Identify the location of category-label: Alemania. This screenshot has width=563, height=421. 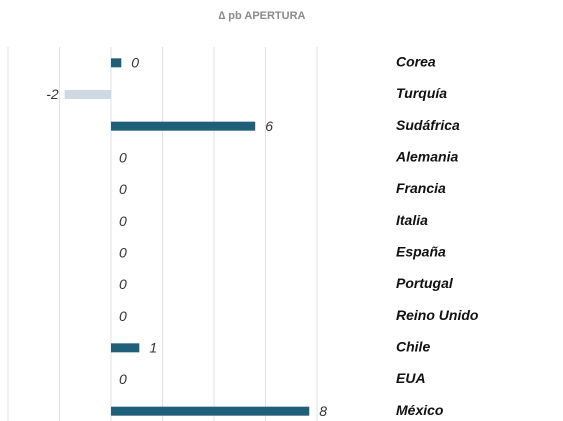
(426, 157).